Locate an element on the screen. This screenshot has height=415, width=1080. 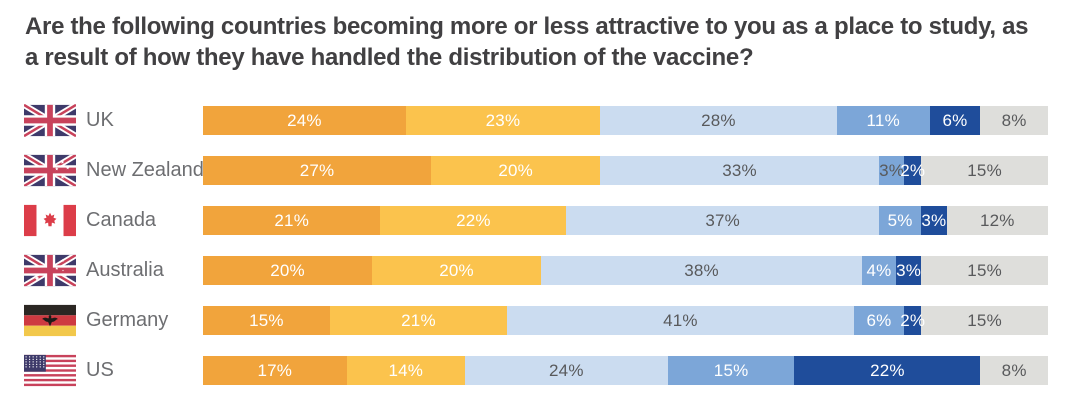
segment-value-label: 33% is located at coordinates (739, 170).